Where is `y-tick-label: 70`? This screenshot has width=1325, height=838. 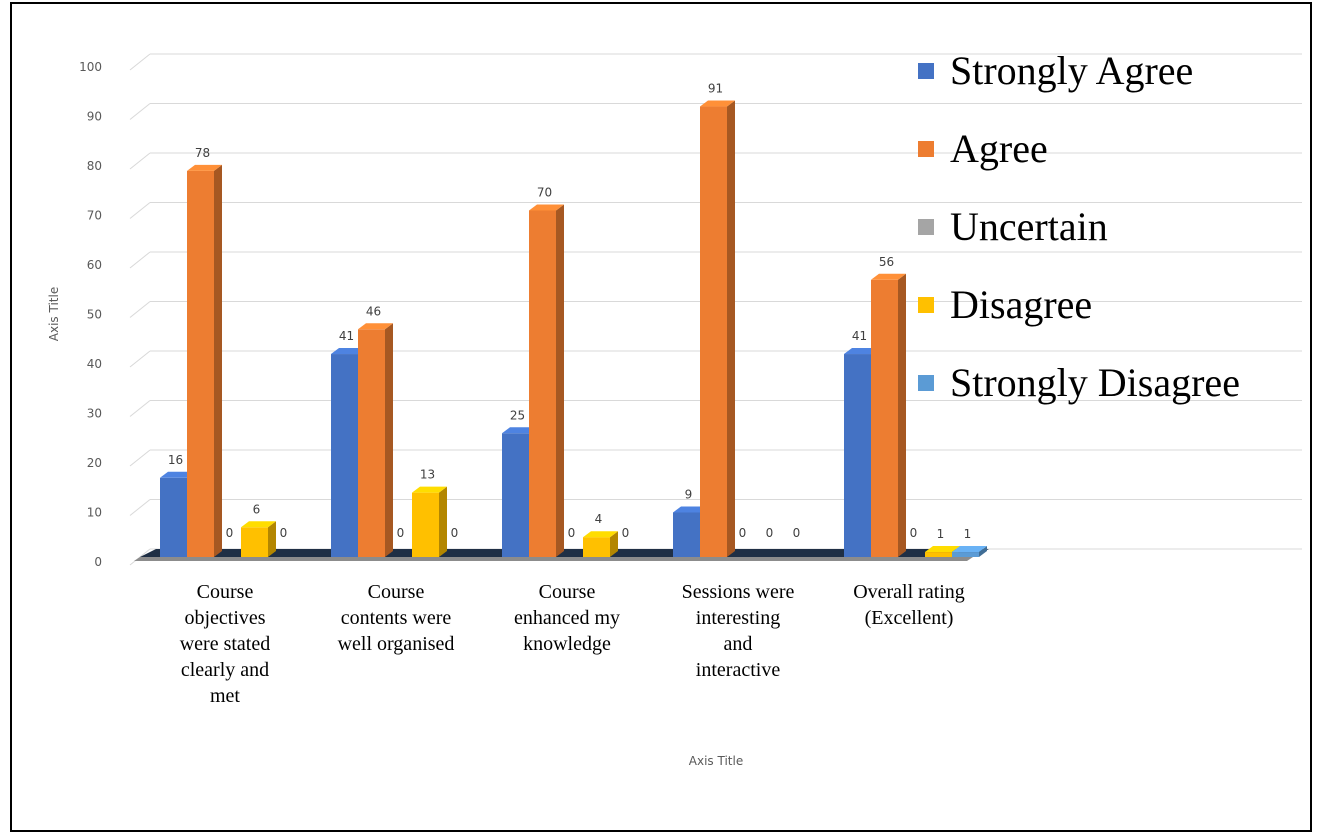
y-tick-label: 70 is located at coordinates (94, 216).